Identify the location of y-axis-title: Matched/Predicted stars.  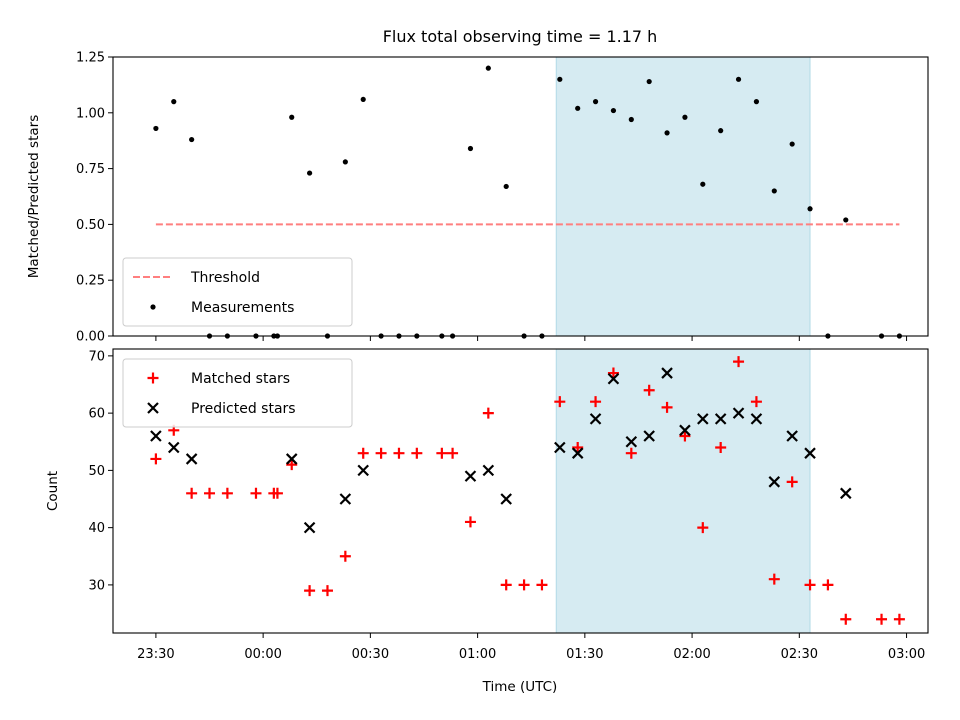
(34, 196).